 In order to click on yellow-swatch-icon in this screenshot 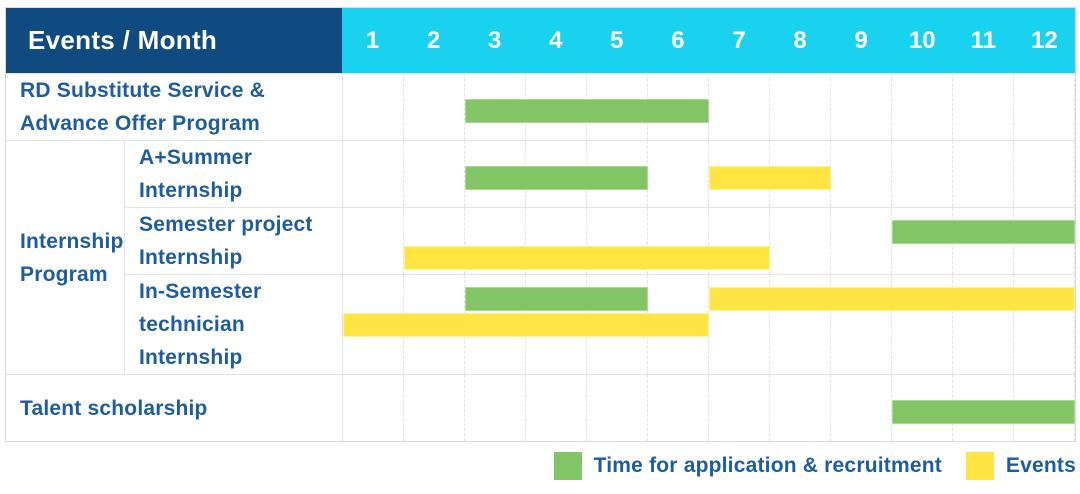, I will do `click(979, 466)`.